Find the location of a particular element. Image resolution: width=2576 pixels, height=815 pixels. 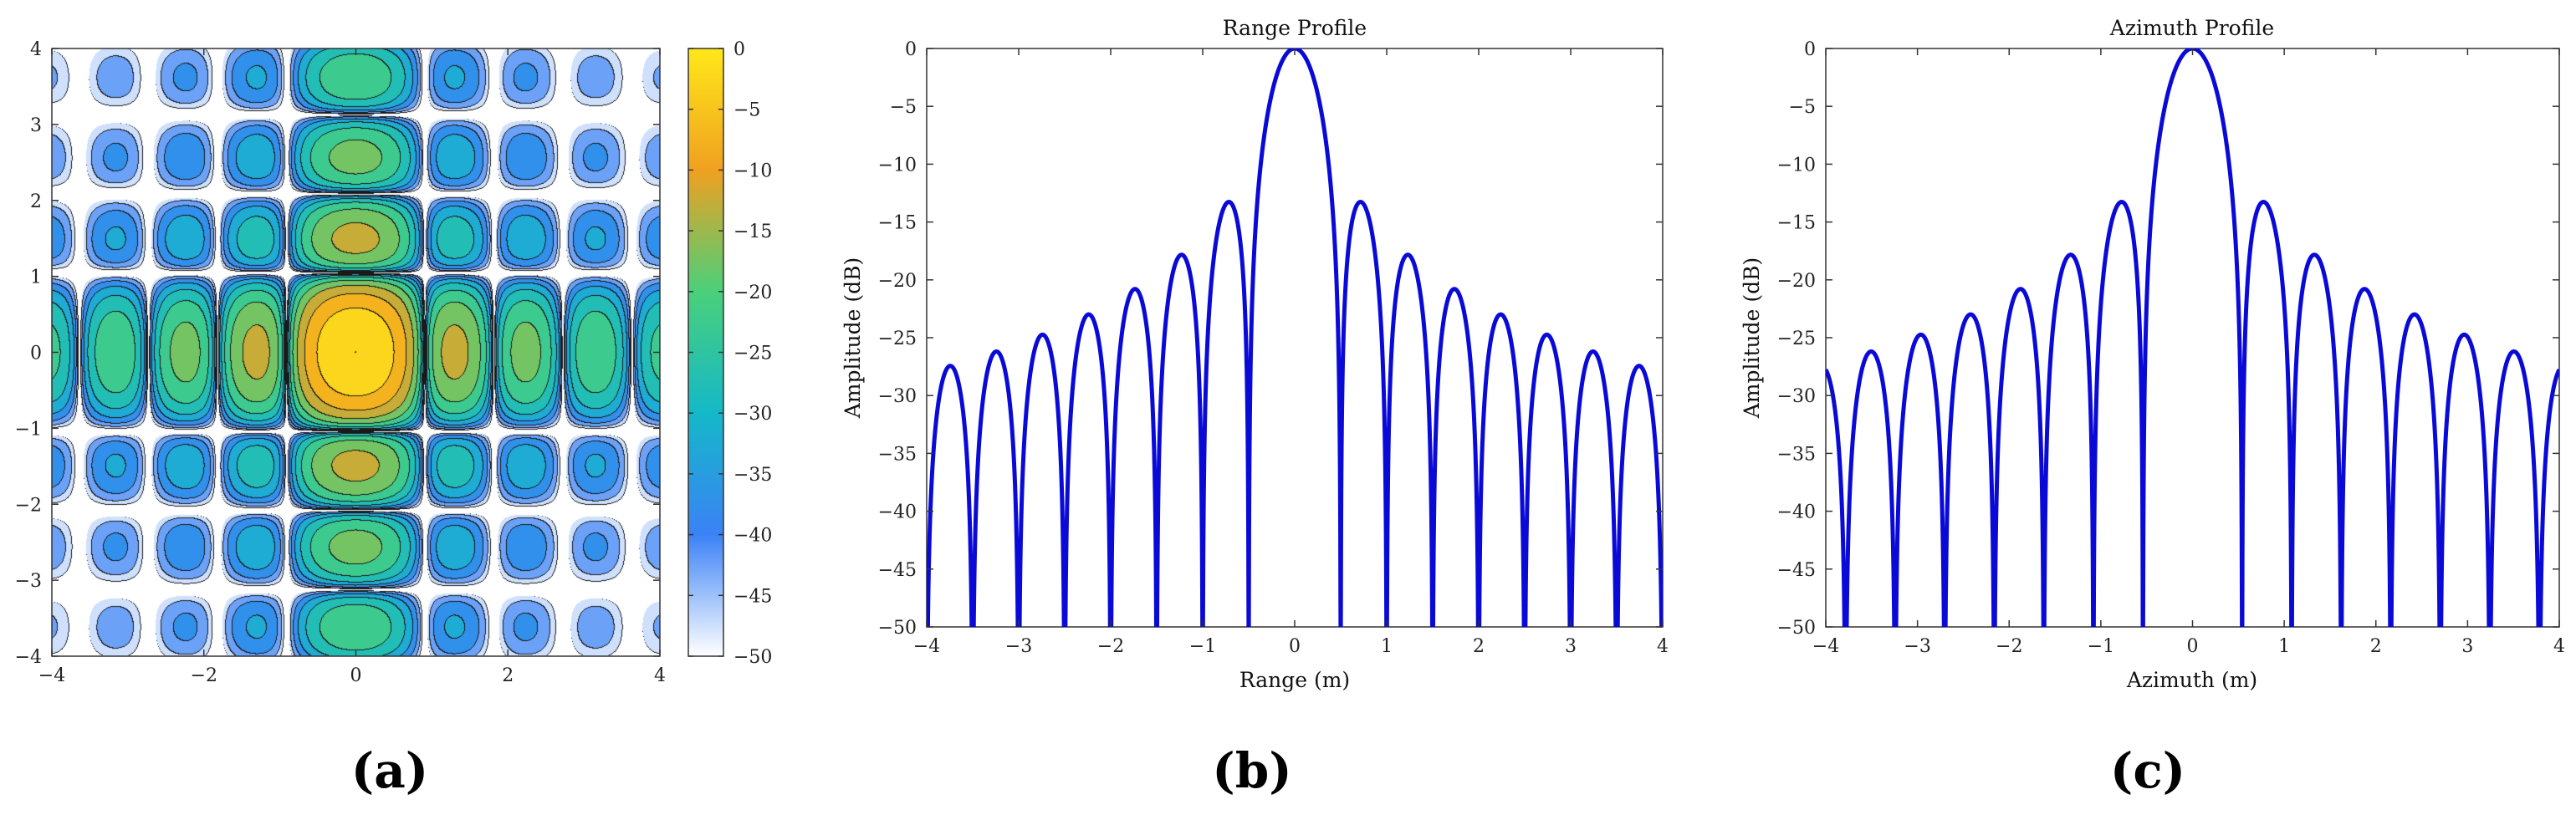

contour-x-tick-label: 4 is located at coordinates (660, 675).